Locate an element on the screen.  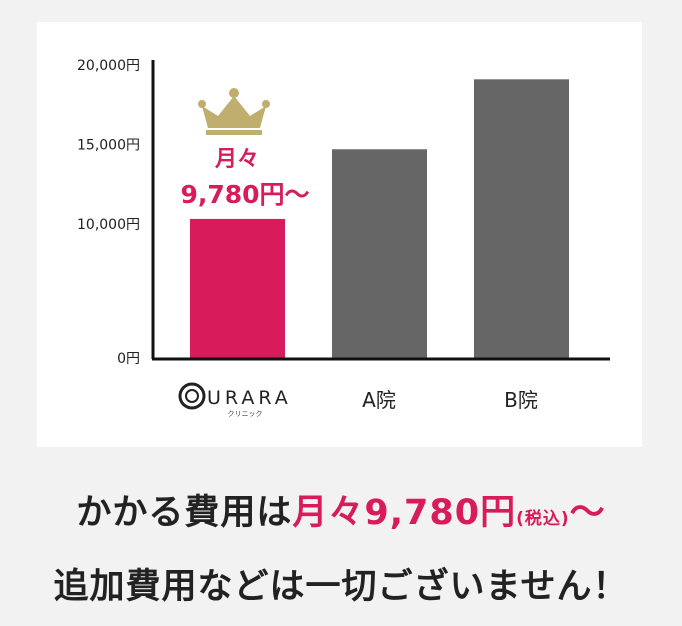
logo-sub: クリニック is located at coordinates (245, 414).